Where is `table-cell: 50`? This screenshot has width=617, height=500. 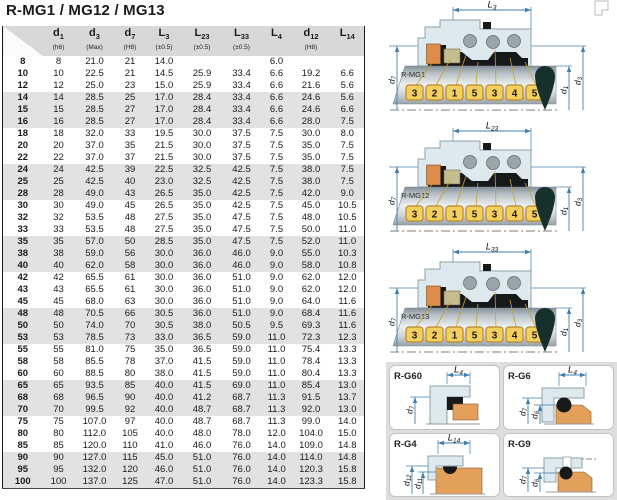 table-cell: 50 is located at coordinates (58, 326).